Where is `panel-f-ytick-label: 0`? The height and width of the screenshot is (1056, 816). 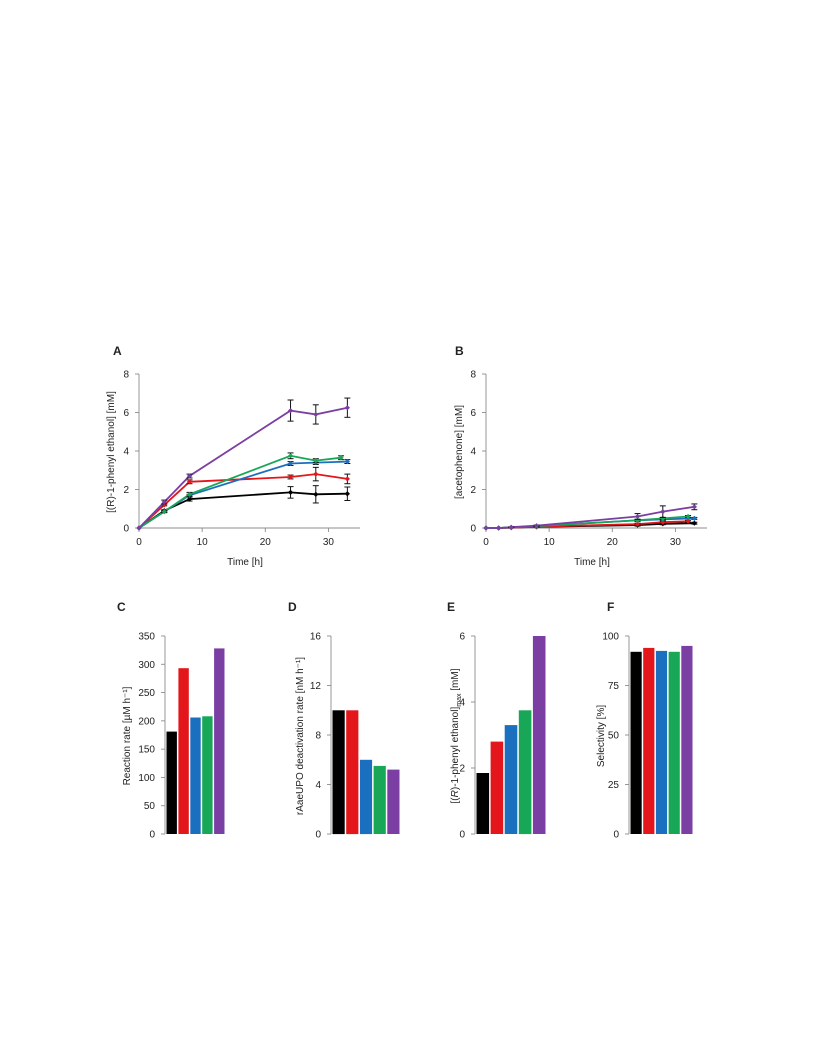 panel-f-ytick-label: 0 is located at coordinates (616, 835).